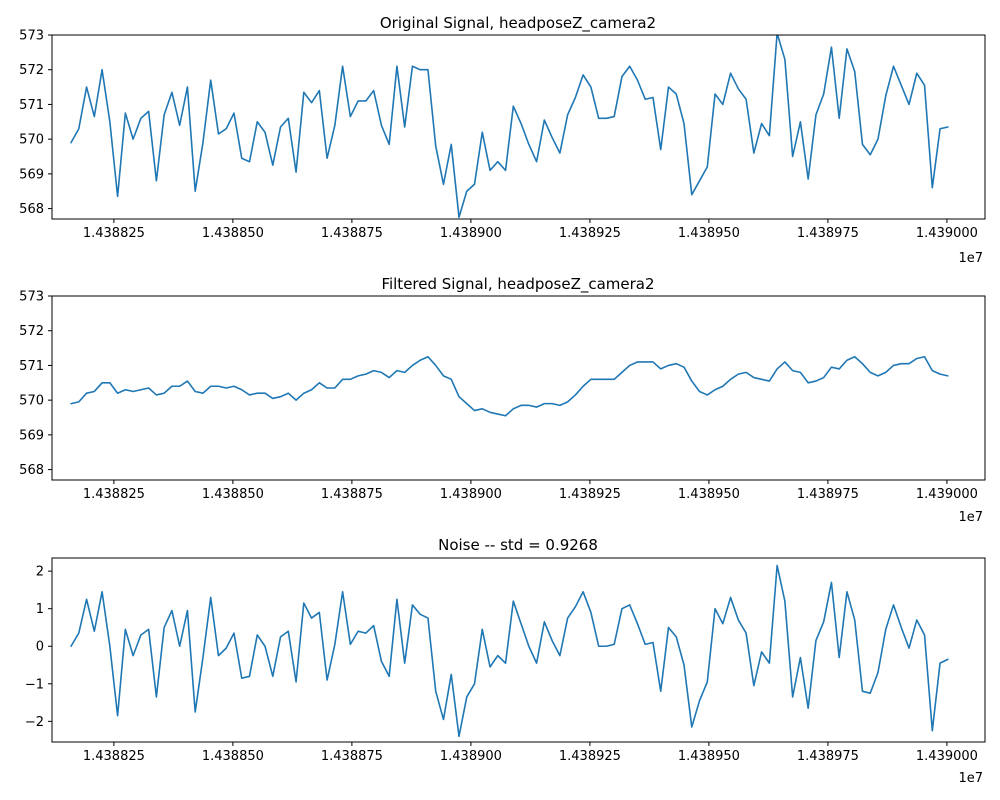 This screenshot has width=1000, height=800. What do you see at coordinates (509, 386) in the screenshot?
I see `series-line` at bounding box center [509, 386].